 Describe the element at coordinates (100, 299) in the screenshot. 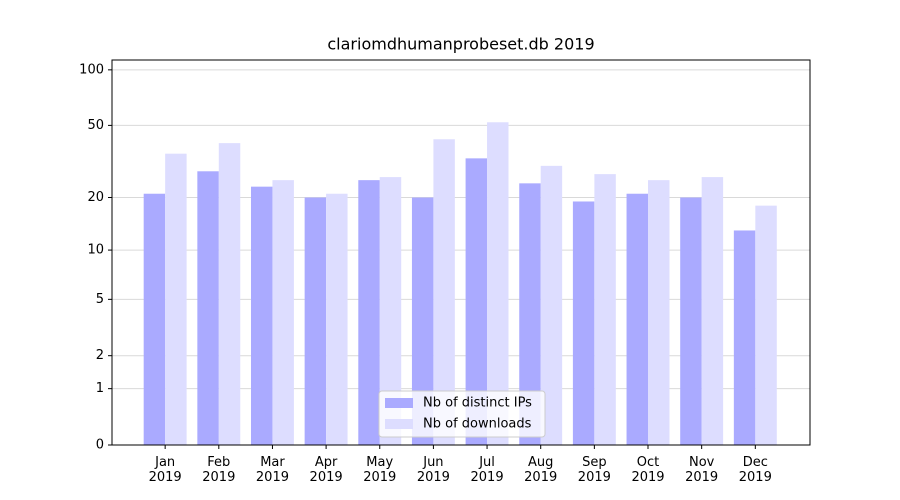

I see `y-tick-label: 5` at that location.